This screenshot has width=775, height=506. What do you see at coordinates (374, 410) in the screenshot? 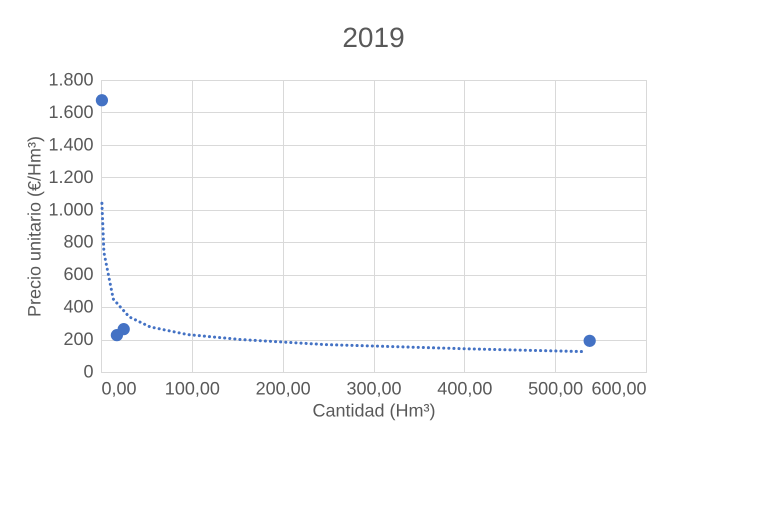
I see `x-axis-title: Cantidad (Hm³)` at bounding box center [374, 410].